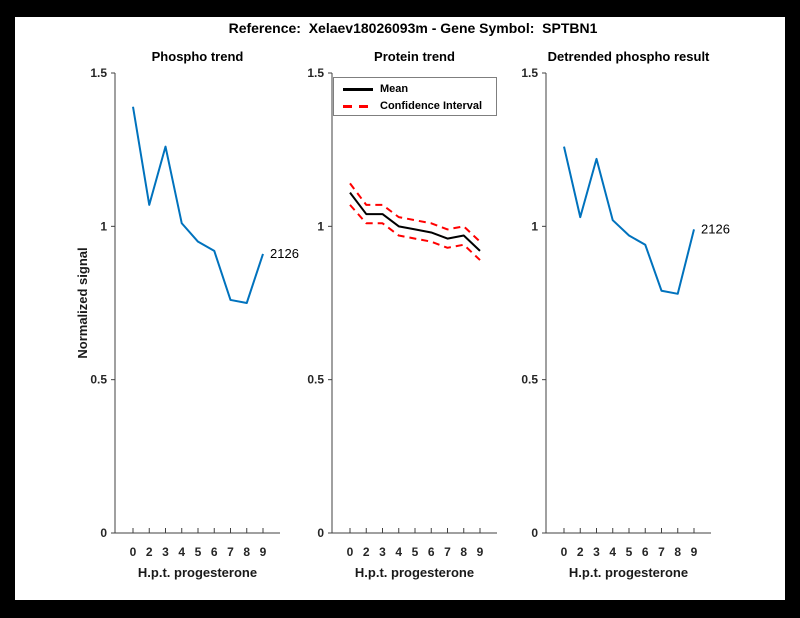 The image size is (800, 618). I want to click on legend-label-confidence-interval: Confidence Interval, so click(431, 106).